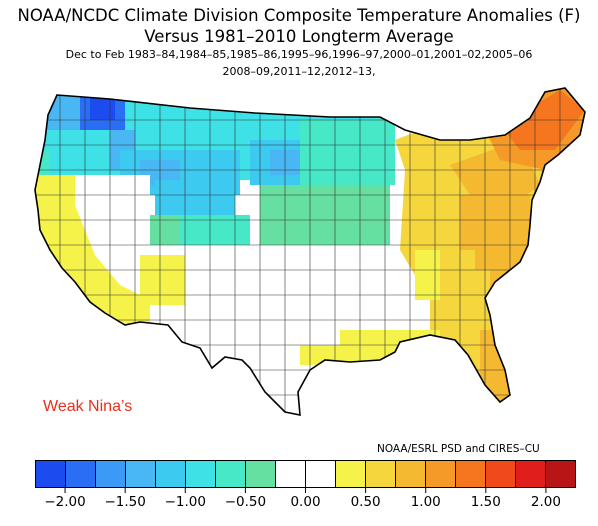 This screenshot has width=598, height=526. What do you see at coordinates (365, 502) in the screenshot?
I see `colorbar-tick-label: 0.50` at bounding box center [365, 502].